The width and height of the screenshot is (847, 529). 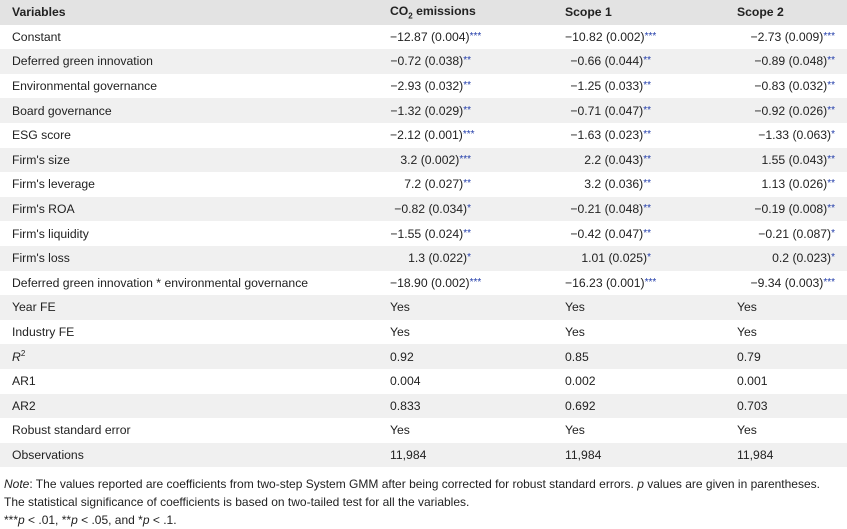 What do you see at coordinates (423, 332) in the screenshot?
I see `table-row: Industry FE Yes Yes Yes` at bounding box center [423, 332].